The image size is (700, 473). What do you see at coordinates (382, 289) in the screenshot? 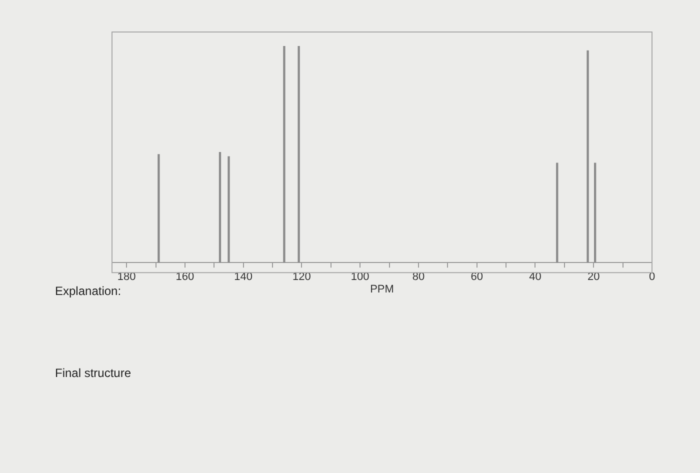
I see `x-axis-title: PPM` at bounding box center [382, 289].